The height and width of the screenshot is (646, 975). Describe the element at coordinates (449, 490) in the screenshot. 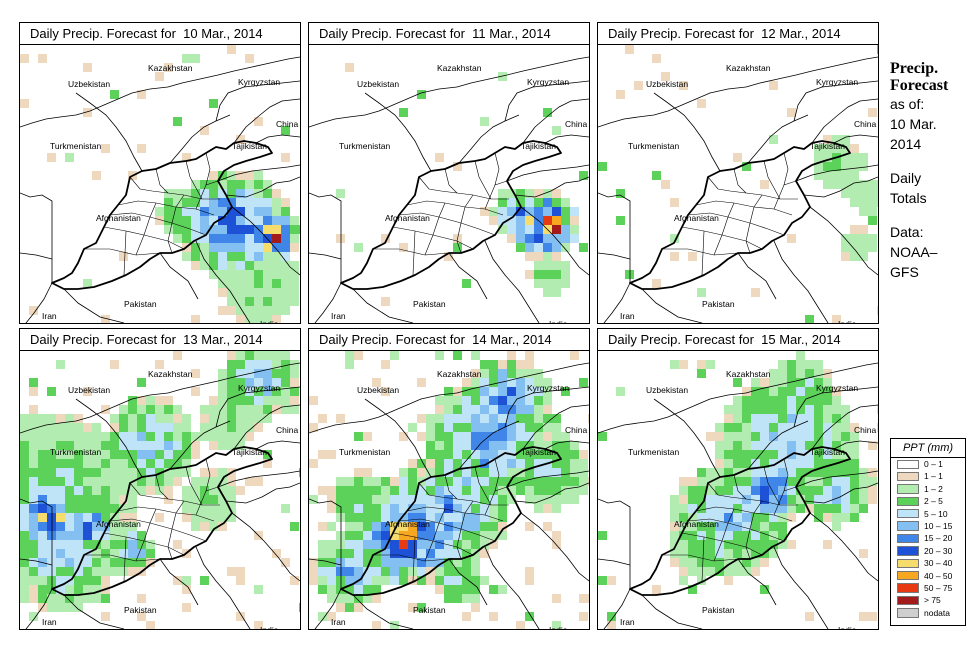

I see `precip-grid` at that location.